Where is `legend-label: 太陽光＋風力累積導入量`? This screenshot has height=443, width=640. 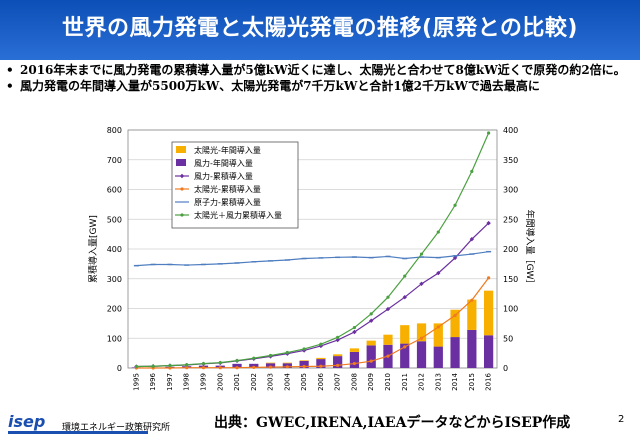
legend-label: 太陽光＋風力累積導入量 is located at coordinates (238, 215).